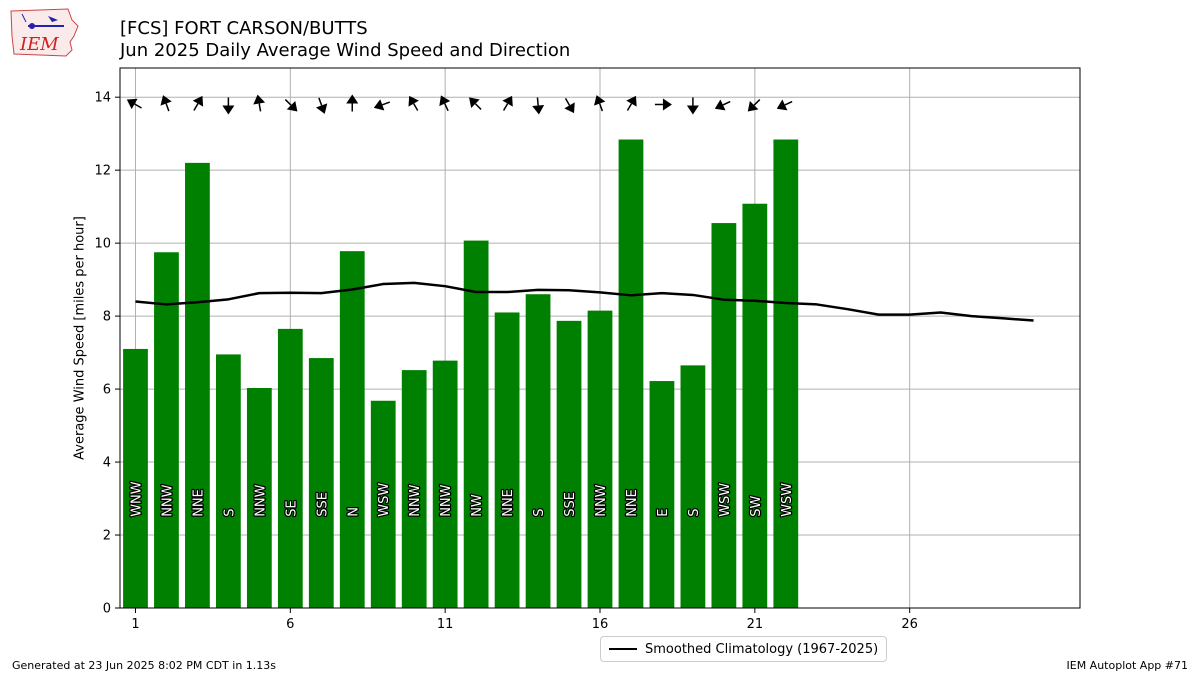 The width and height of the screenshot is (1200, 675). Describe the element at coordinates (353, 512) in the screenshot. I see `direction-label: N` at that location.